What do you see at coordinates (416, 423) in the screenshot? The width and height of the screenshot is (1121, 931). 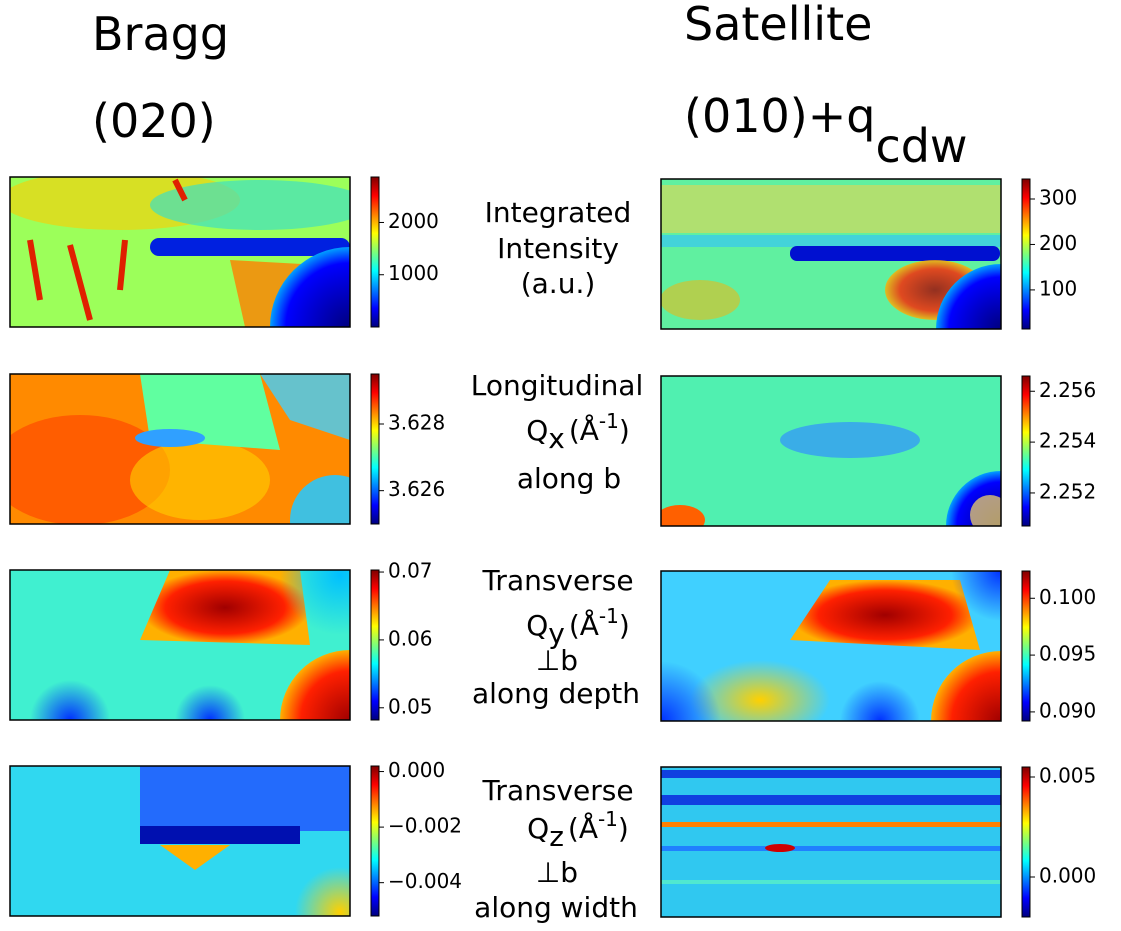 I see `colorbar-tick-label: 3.628` at bounding box center [416, 423].